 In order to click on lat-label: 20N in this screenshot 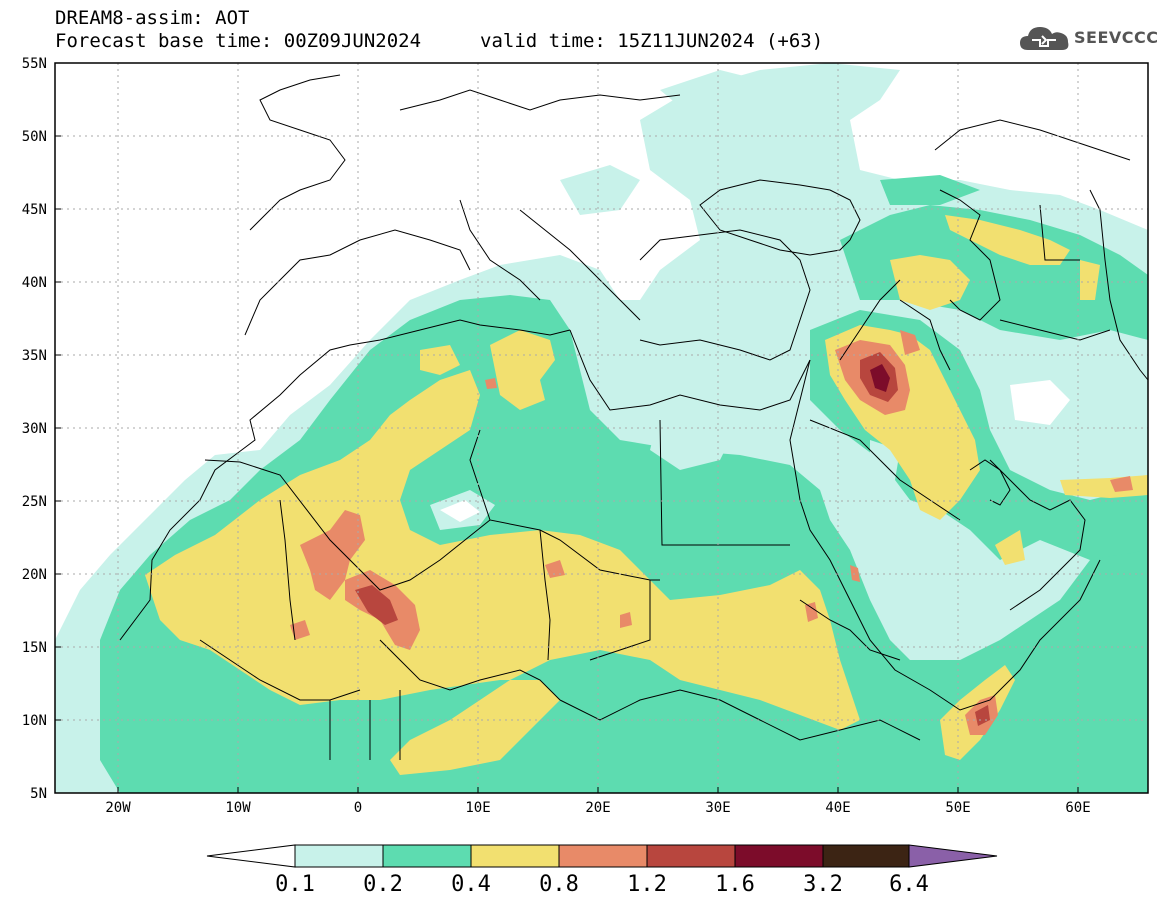, I will do `click(34, 575)`.